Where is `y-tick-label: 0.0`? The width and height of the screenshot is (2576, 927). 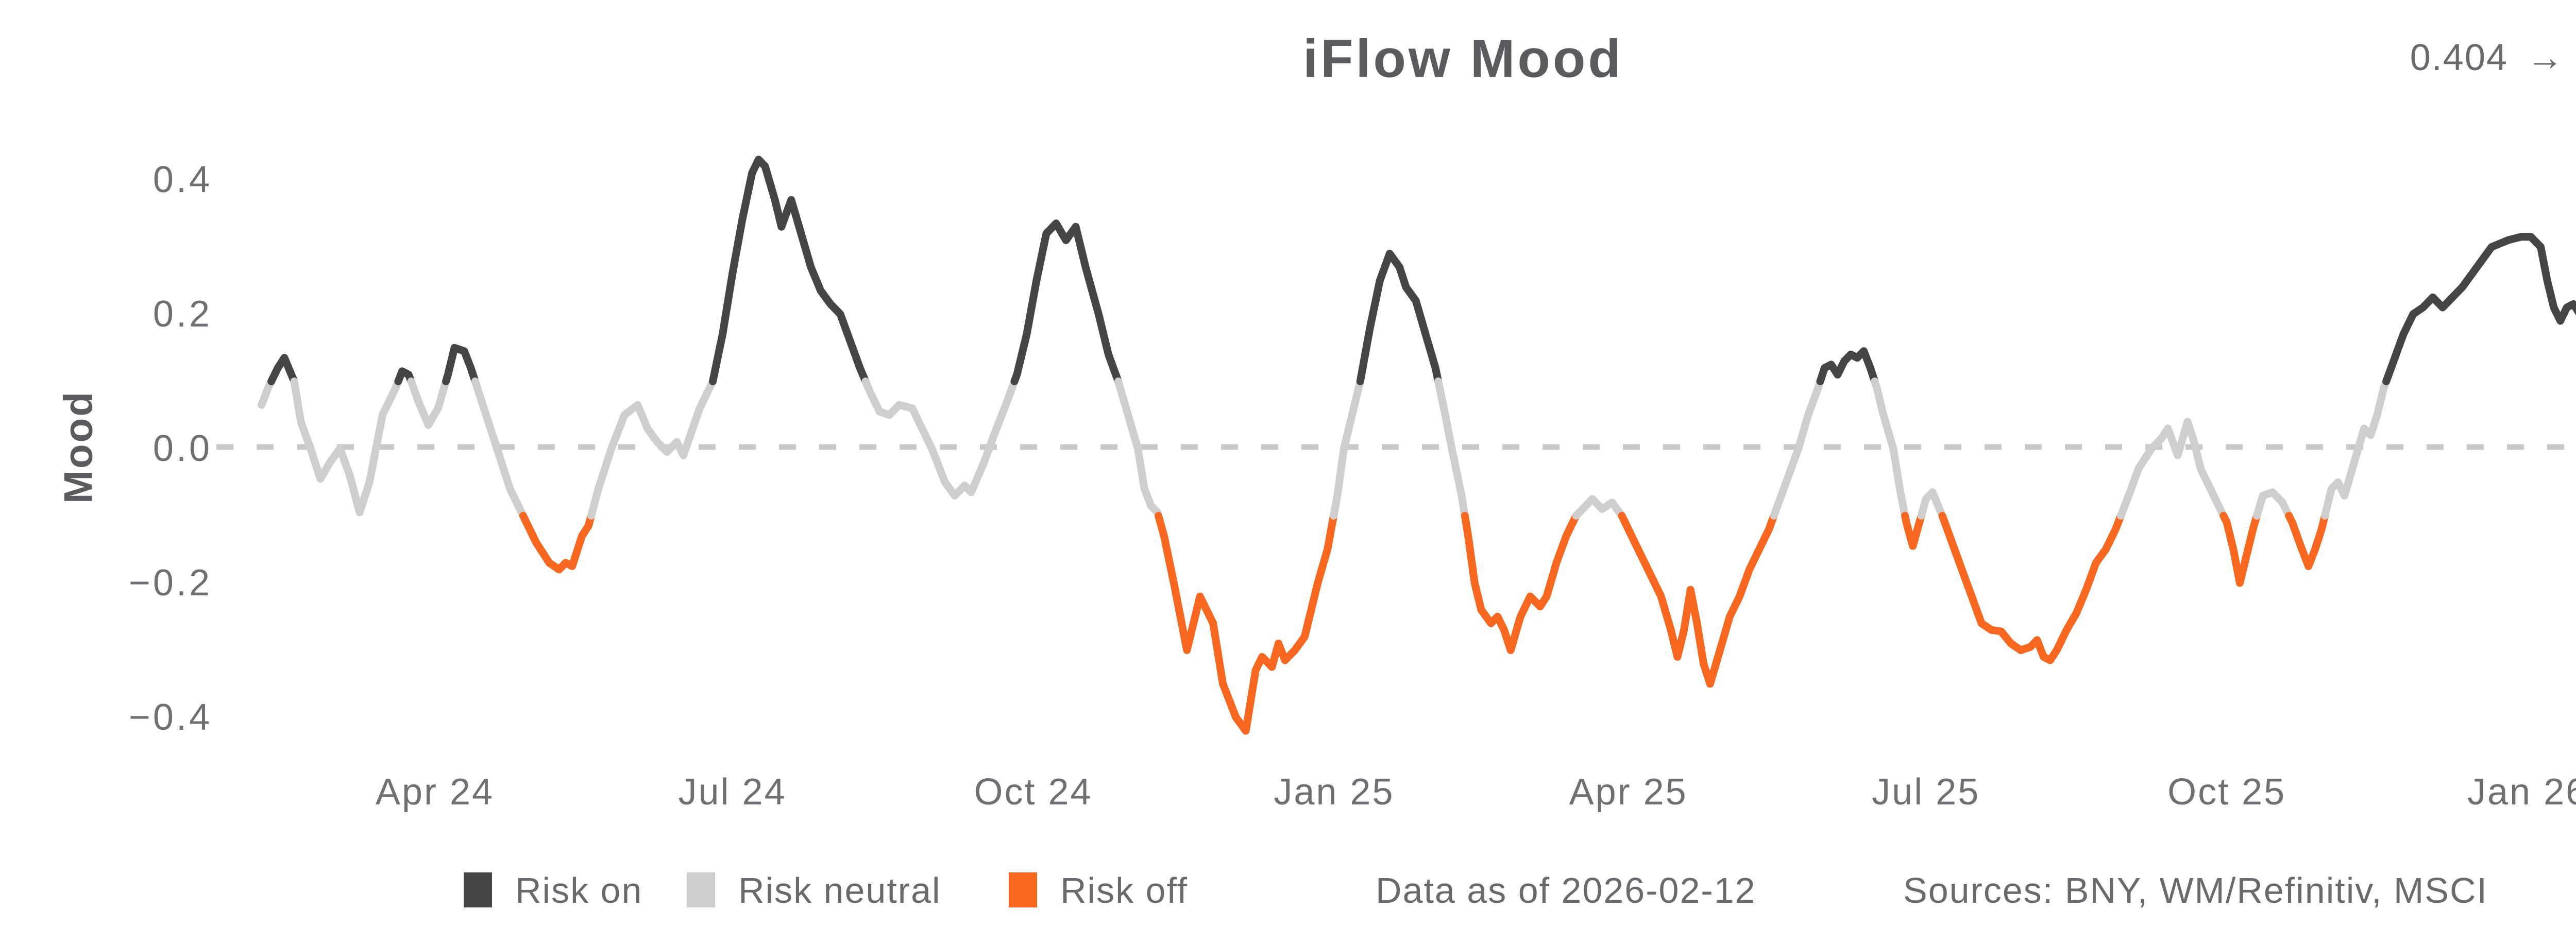 y-tick-label: 0.0 is located at coordinates (182, 449).